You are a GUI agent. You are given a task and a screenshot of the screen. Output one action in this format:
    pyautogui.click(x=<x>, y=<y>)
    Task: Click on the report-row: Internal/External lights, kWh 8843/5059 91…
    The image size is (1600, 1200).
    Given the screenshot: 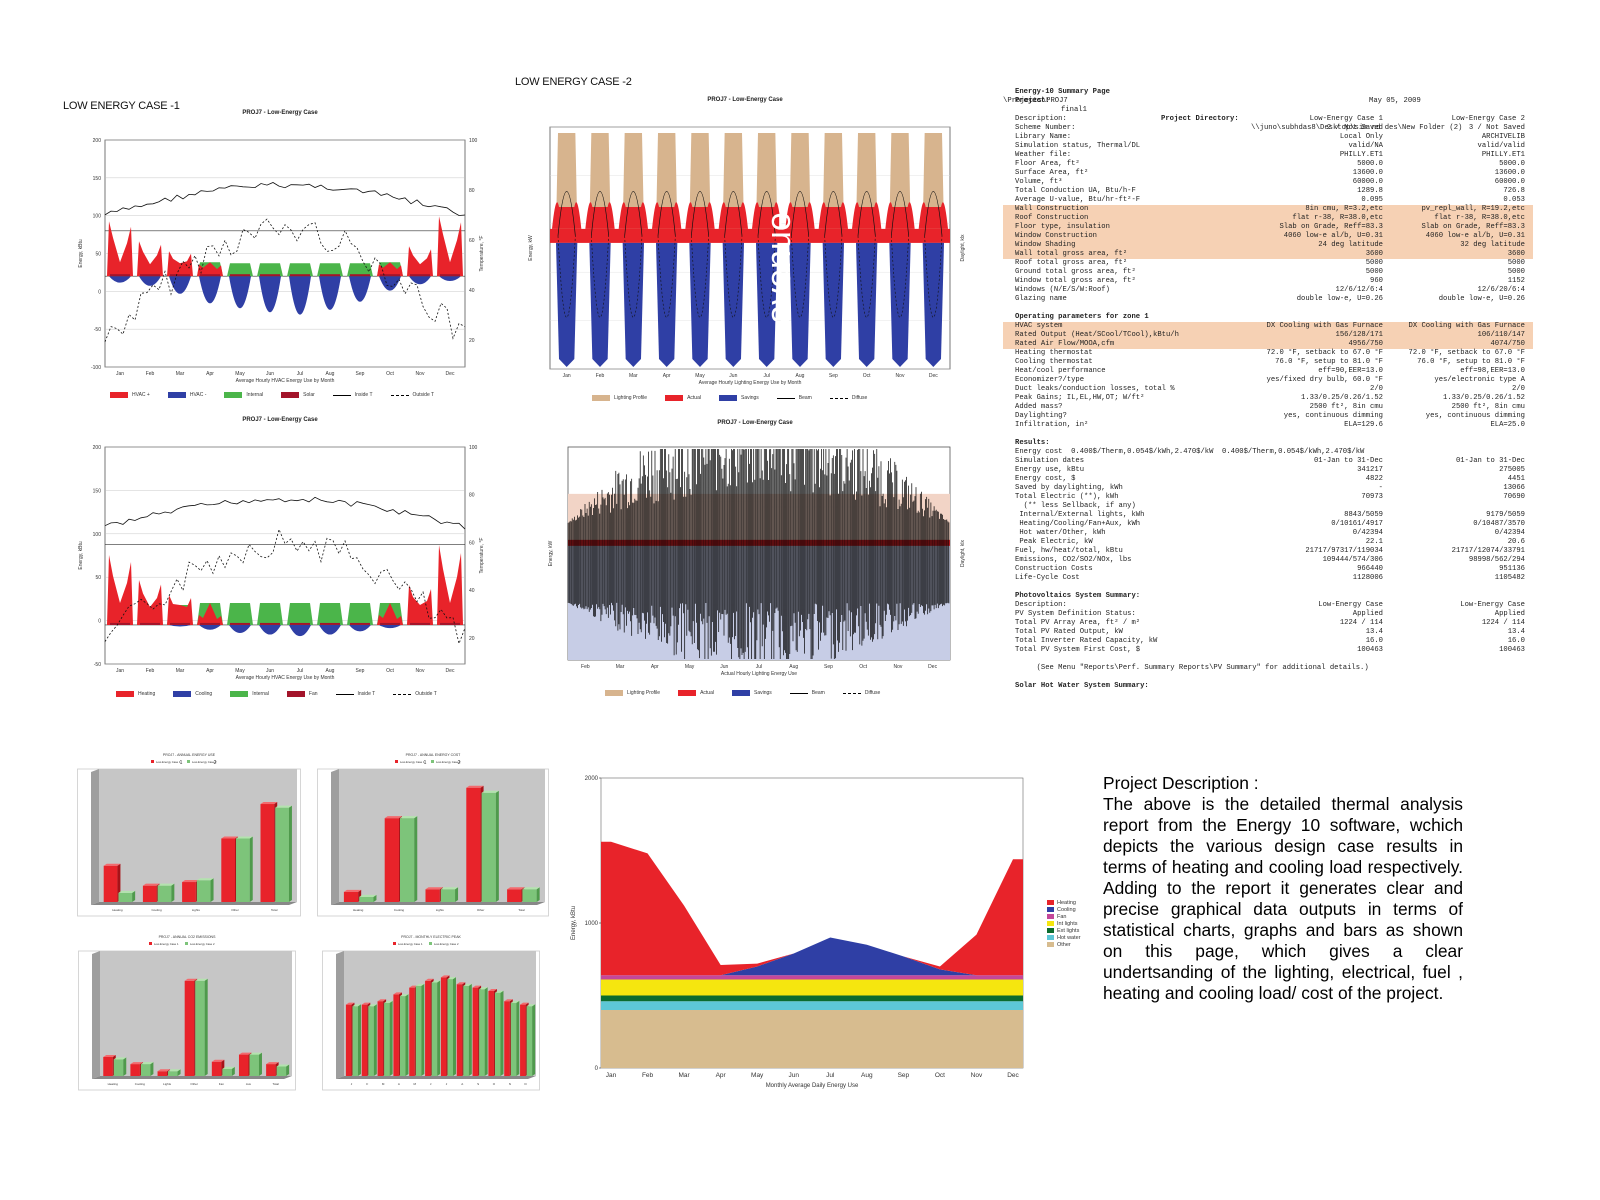 What is the action you would take?
    pyautogui.click(x=1270, y=515)
    